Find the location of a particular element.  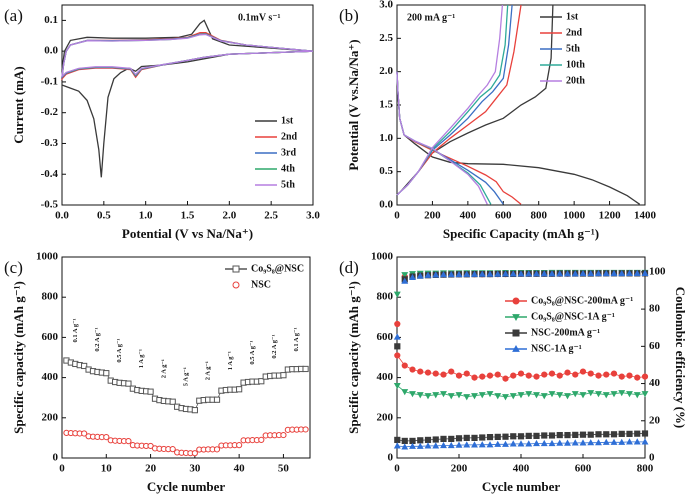

x-tick-label: 10 is located at coordinates (107, 469).